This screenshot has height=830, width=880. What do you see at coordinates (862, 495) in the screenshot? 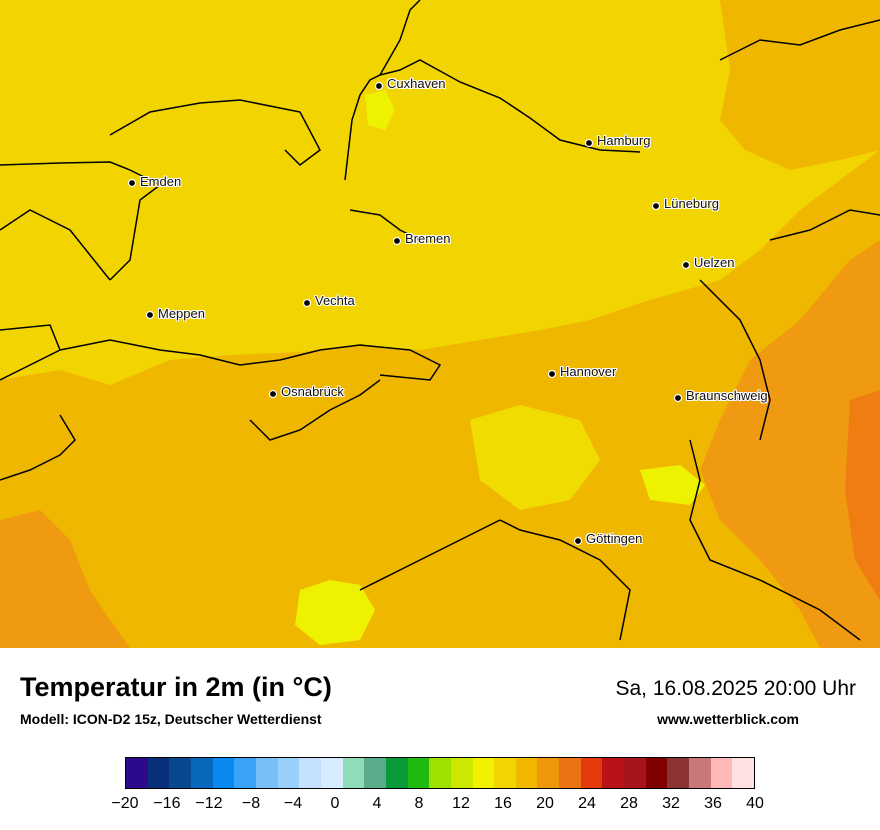
I see `temperature-field-hot-e2` at bounding box center [862, 495].